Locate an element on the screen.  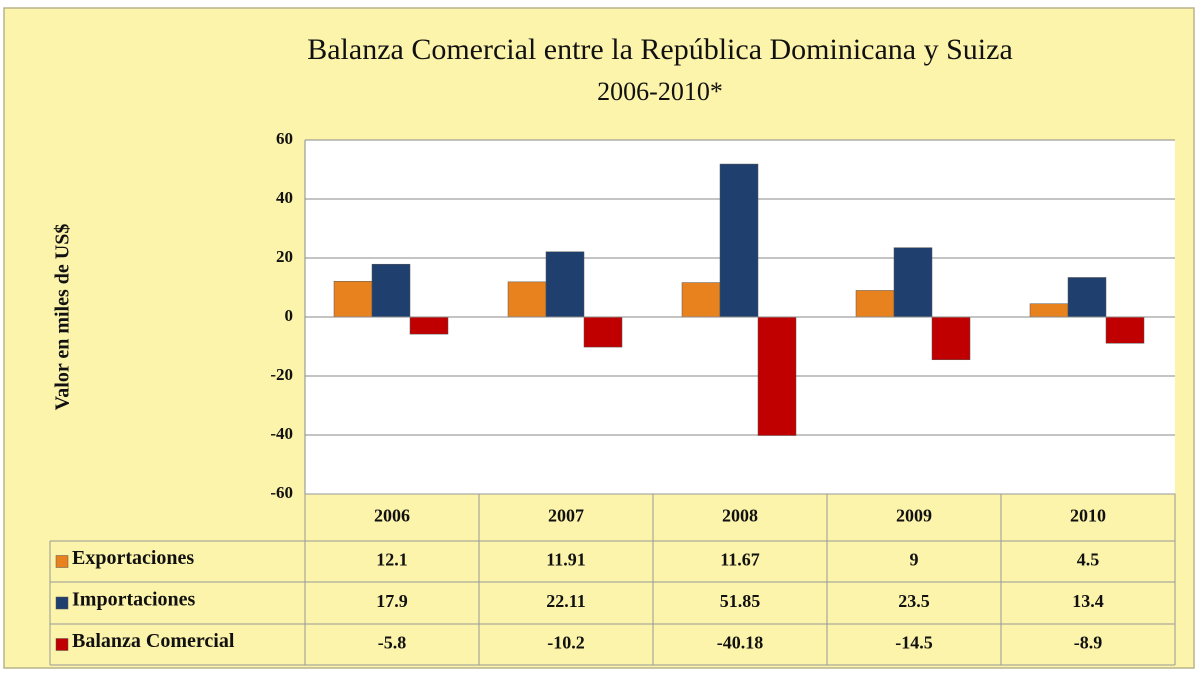
table-value: -14.5 is located at coordinates (914, 643).